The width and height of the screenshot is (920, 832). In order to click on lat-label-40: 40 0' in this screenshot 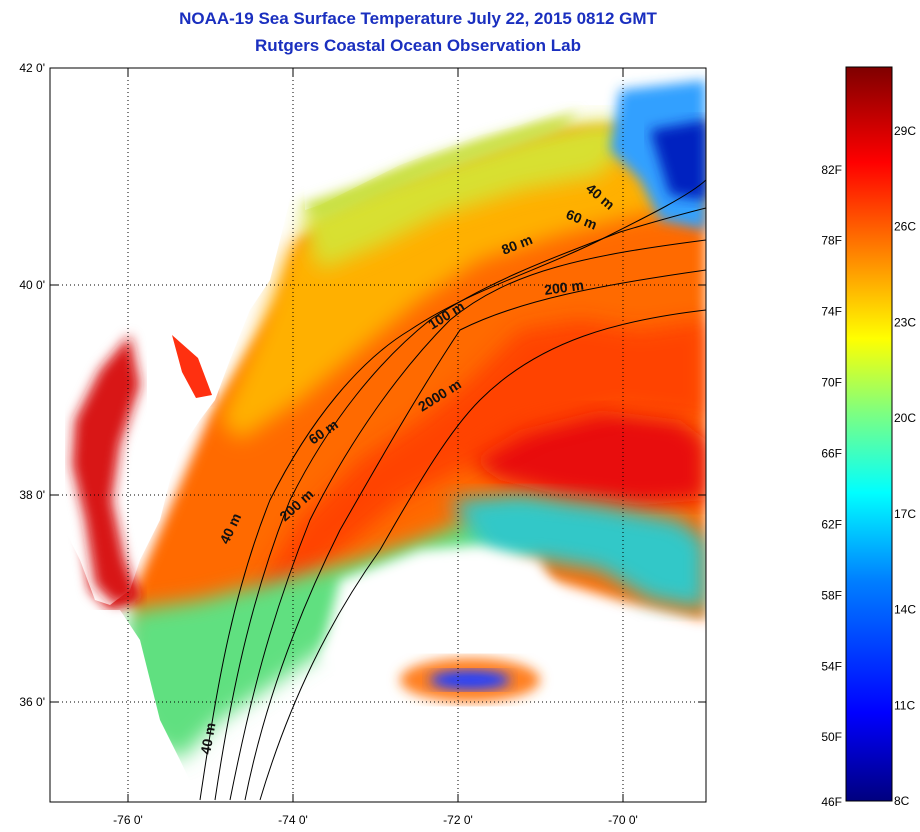, I will do `click(32, 285)`.